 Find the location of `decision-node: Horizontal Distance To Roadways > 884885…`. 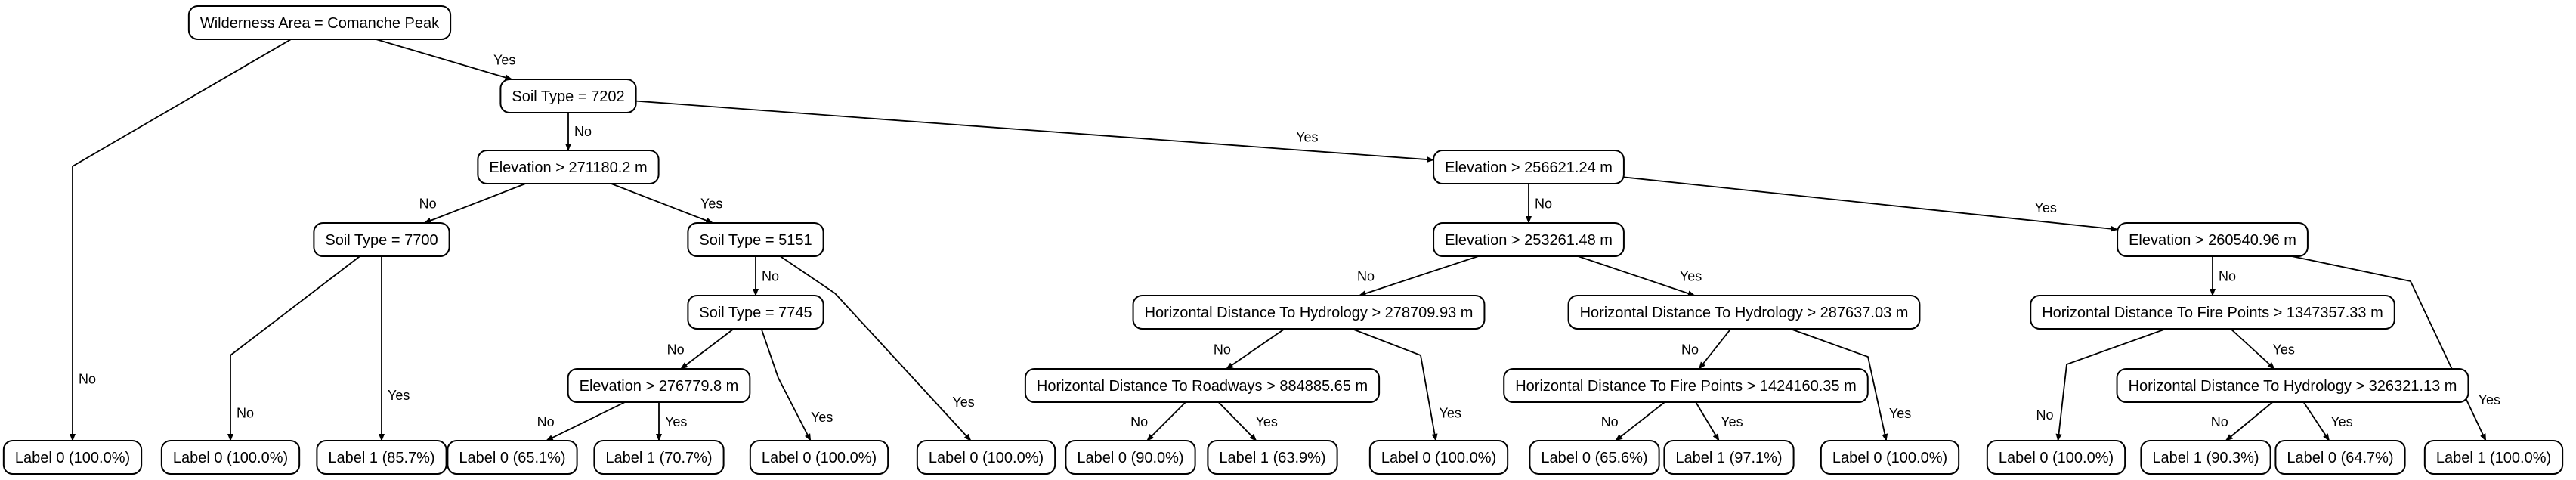

decision-node: Horizontal Distance To Roadways > 884885… is located at coordinates (1202, 386).